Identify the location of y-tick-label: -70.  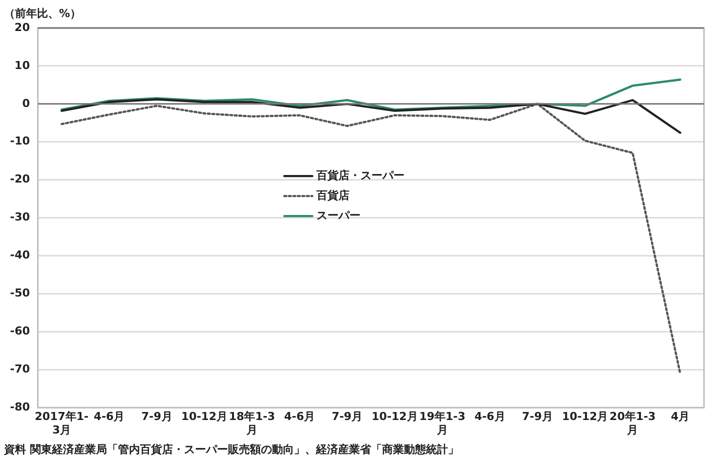
(20, 369).